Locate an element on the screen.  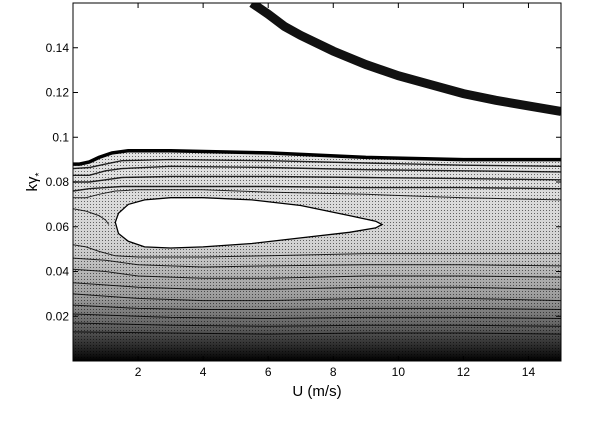
y-axis-label-main: kγ is located at coordinates (32, 184).